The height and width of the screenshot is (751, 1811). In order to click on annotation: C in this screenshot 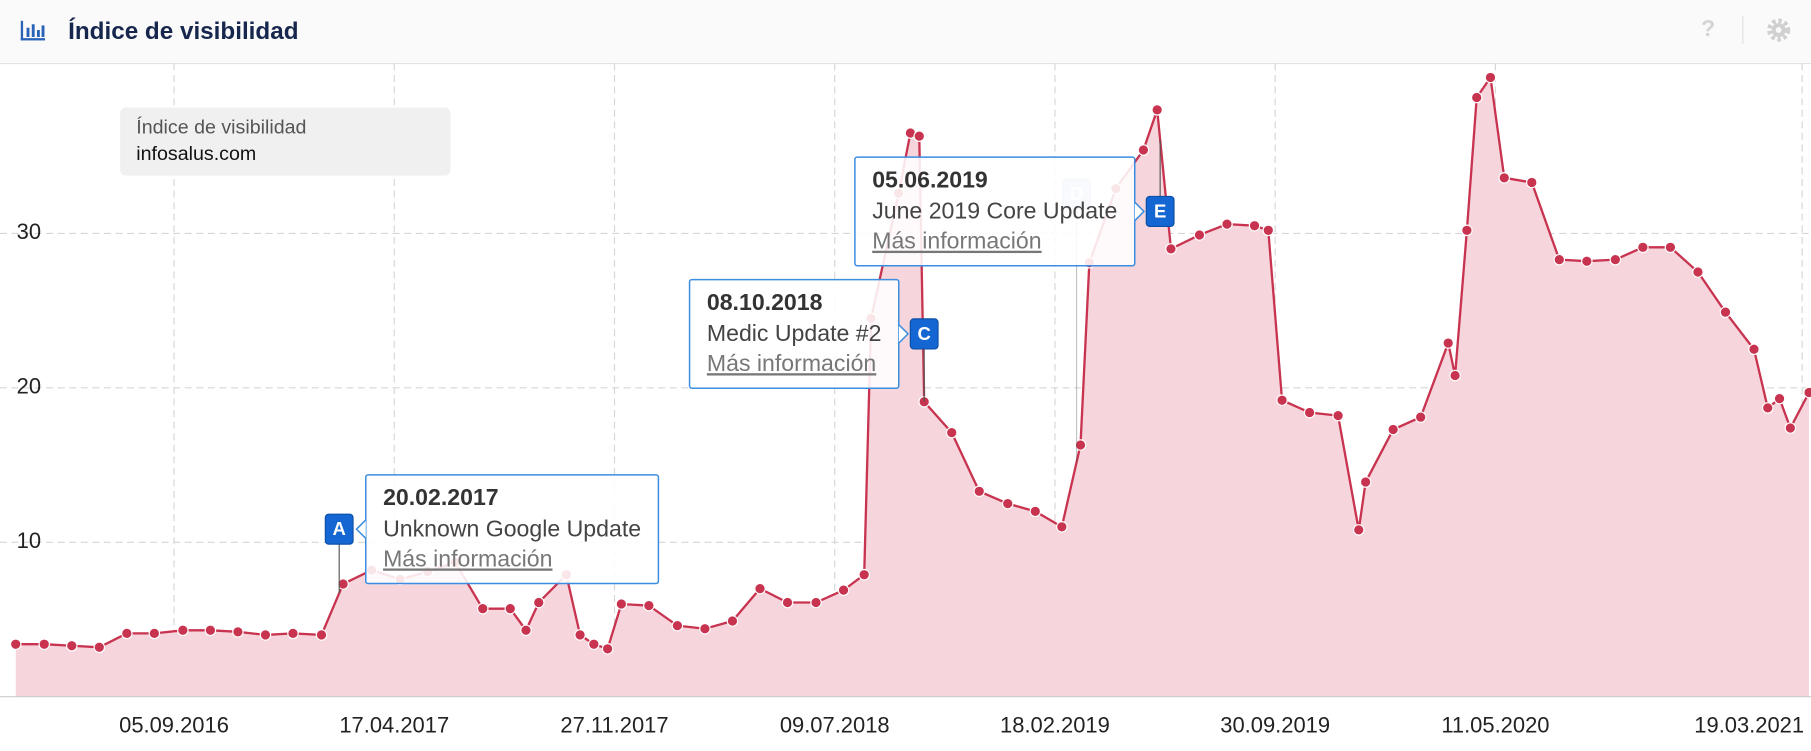, I will do `click(924, 360)`.